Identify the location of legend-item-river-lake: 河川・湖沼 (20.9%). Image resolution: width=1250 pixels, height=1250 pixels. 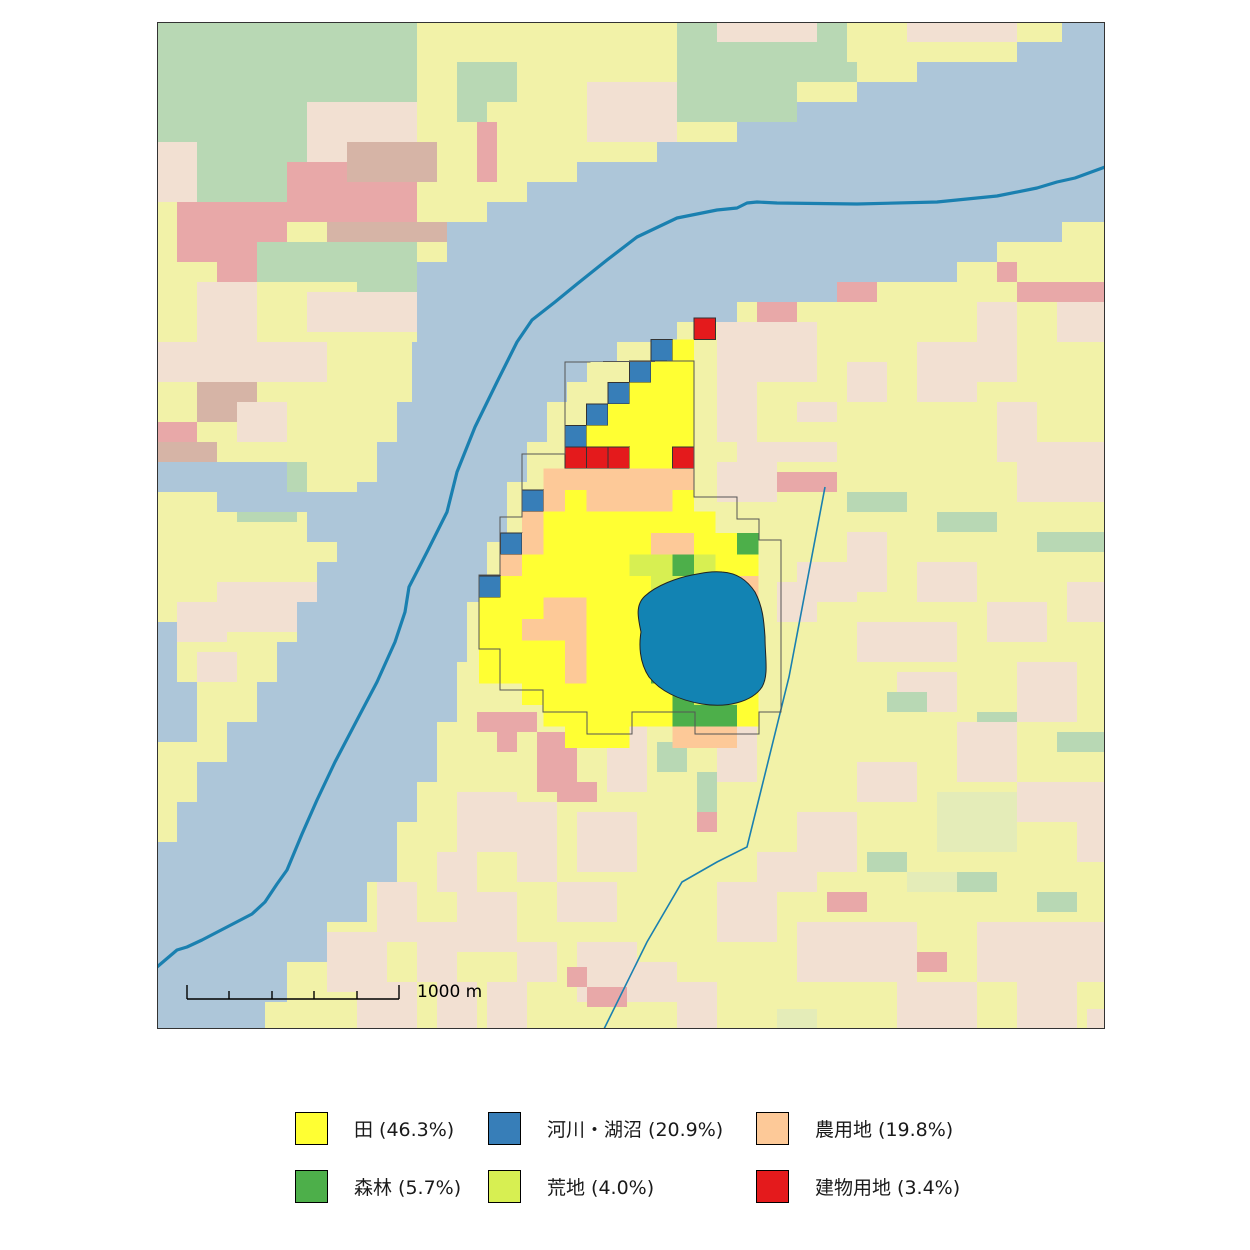
(605, 1128).